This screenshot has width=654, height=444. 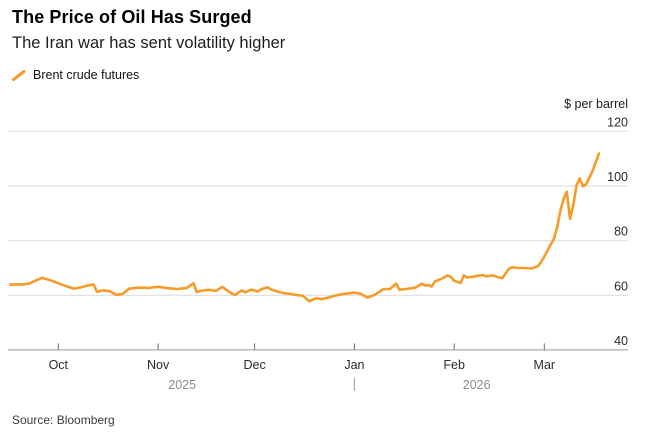 What do you see at coordinates (182, 385) in the screenshot?
I see `year-label: 2025` at bounding box center [182, 385].